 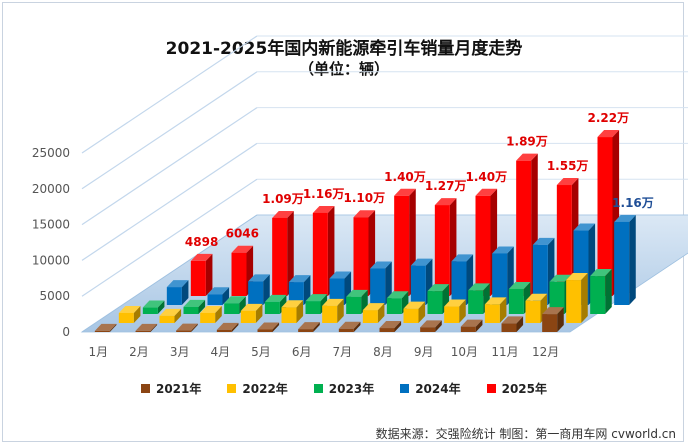 What do you see at coordinates (378, 286) in the screenshot?
I see `bar-2024年-6月` at bounding box center [378, 286].